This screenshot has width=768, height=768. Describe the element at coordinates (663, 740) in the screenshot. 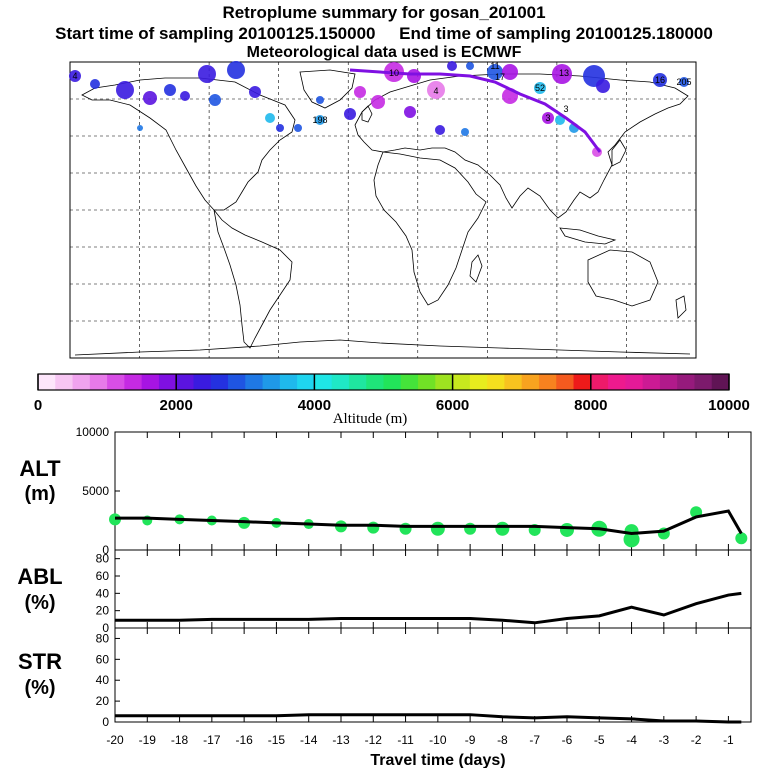

I see `x-tick-label: -3` at that location.